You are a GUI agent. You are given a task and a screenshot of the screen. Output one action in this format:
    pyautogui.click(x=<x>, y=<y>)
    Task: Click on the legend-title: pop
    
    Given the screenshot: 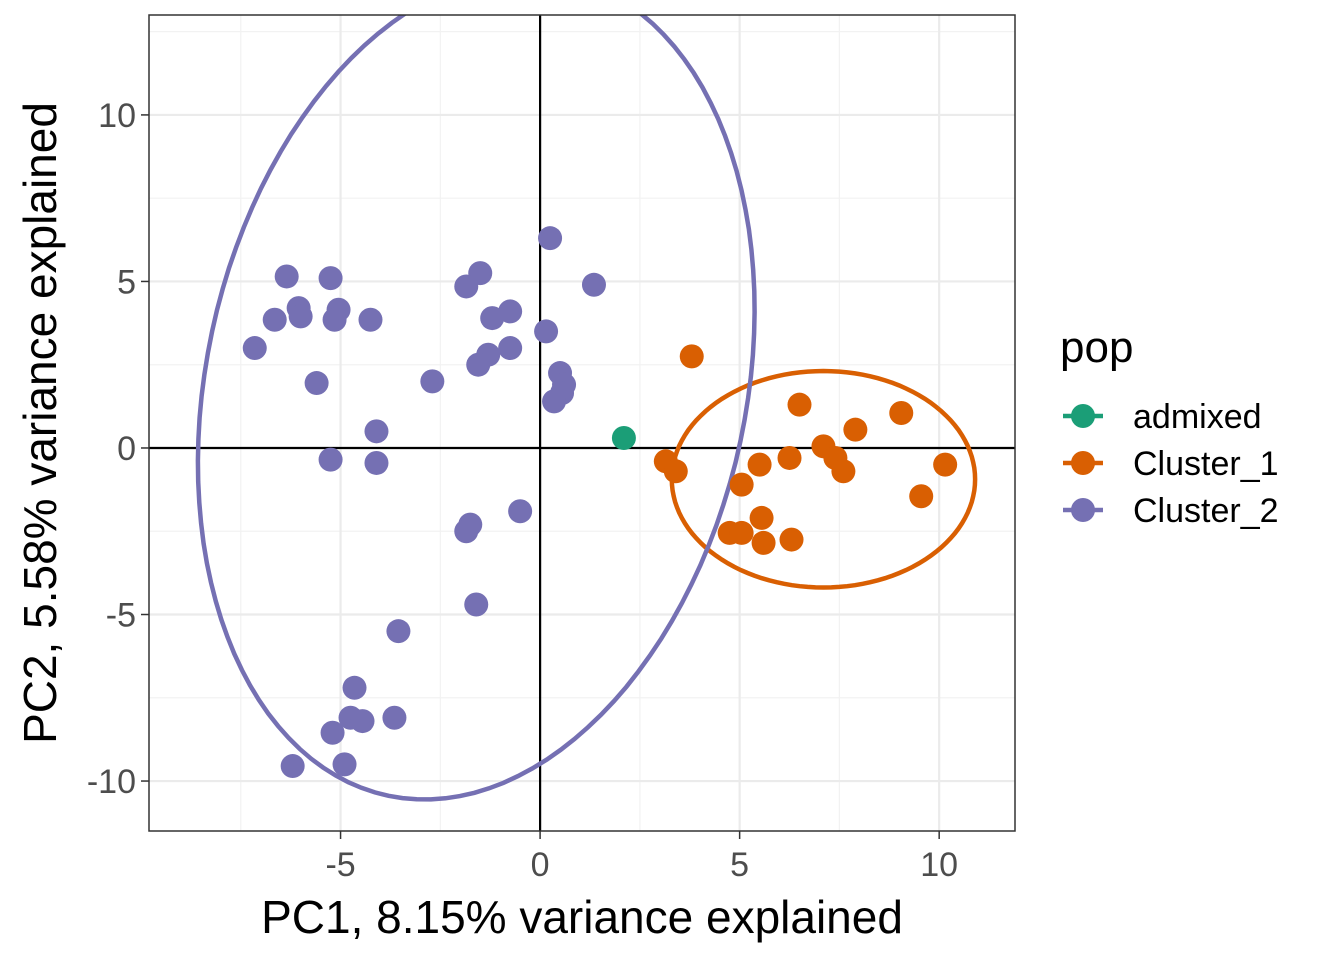 What is the action you would take?
    pyautogui.click(x=1096, y=347)
    